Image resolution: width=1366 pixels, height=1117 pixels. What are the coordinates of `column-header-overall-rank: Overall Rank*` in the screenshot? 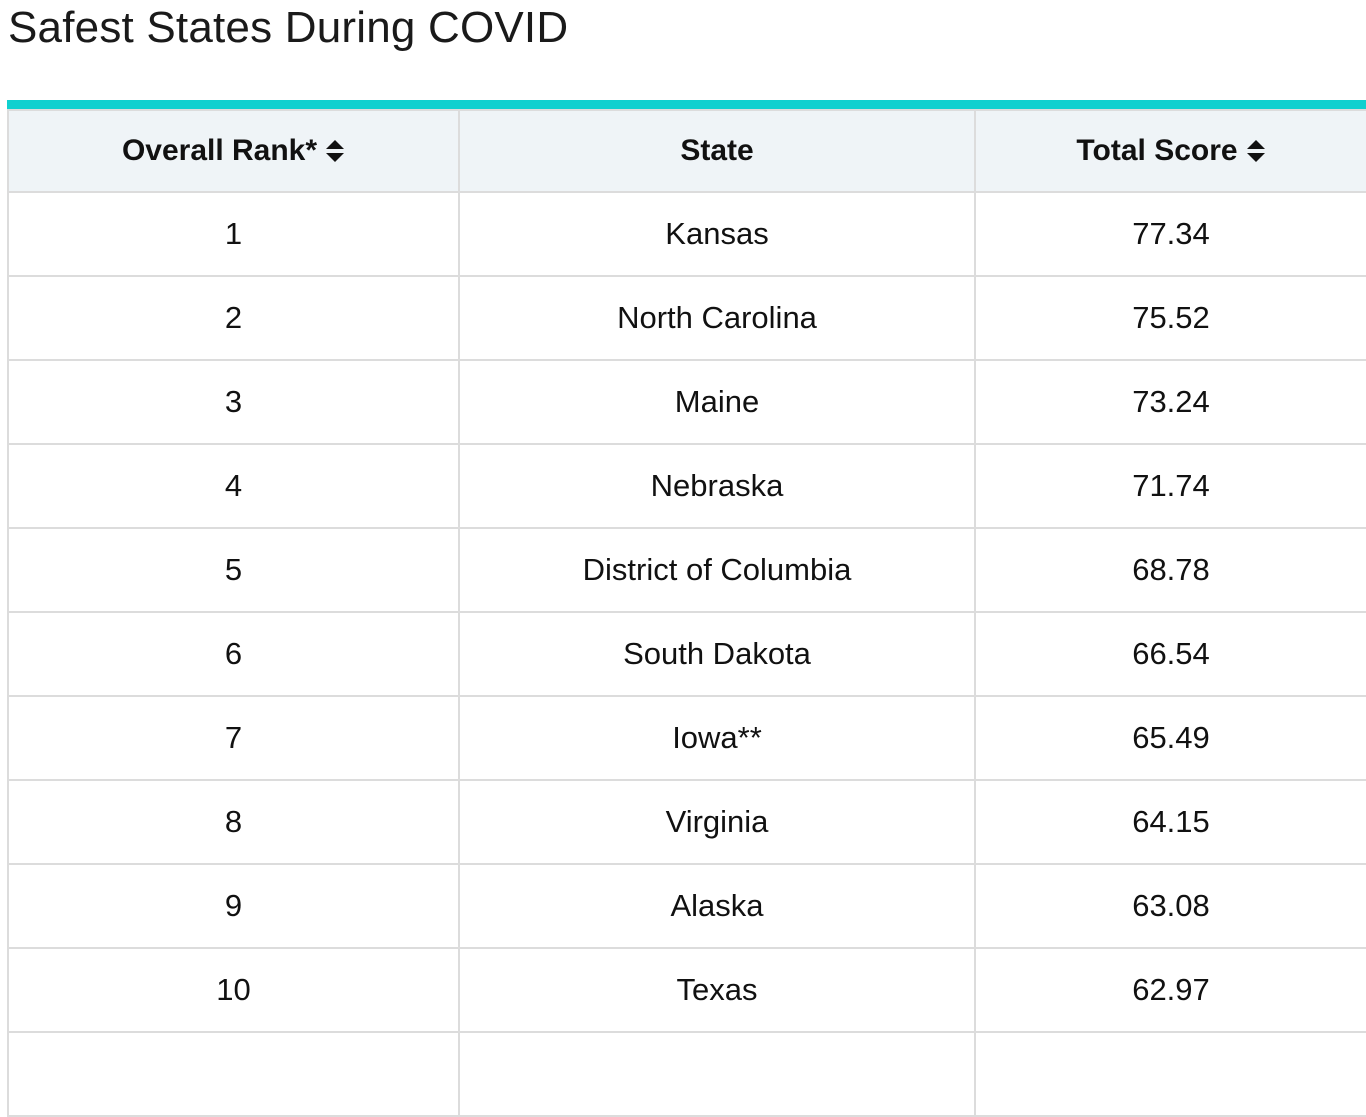 It's located at (233, 151).